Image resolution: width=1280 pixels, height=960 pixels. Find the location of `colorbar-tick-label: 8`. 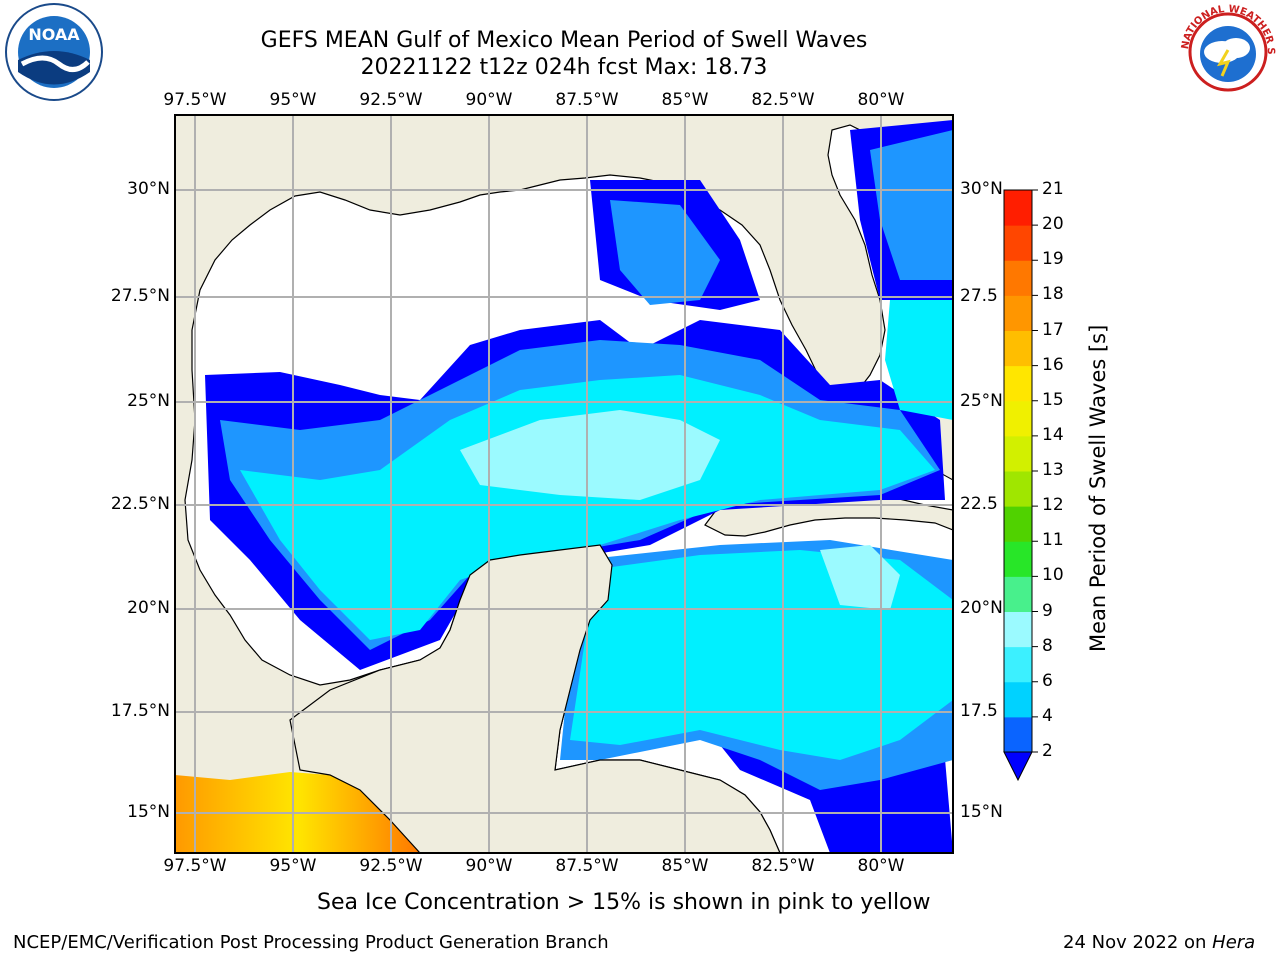

colorbar-tick-label: 8 is located at coordinates (1047, 645).